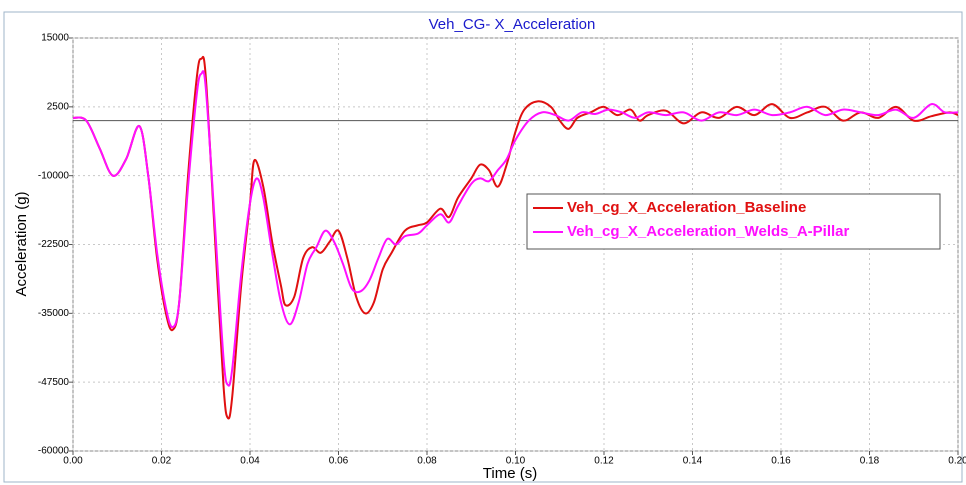 The height and width of the screenshot is (485, 966). I want to click on x-tick-label: 0.12, so click(604, 461).